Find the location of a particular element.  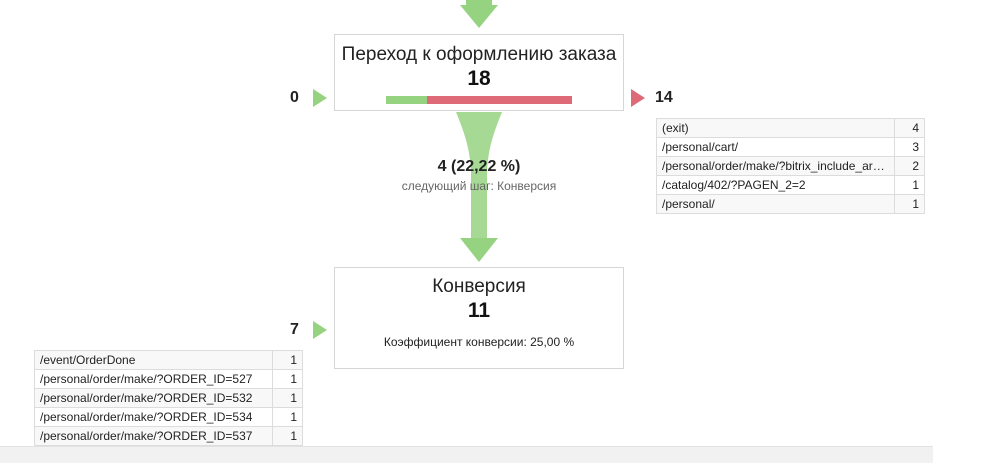

transition-funnel-shape is located at coordinates (479, 176).